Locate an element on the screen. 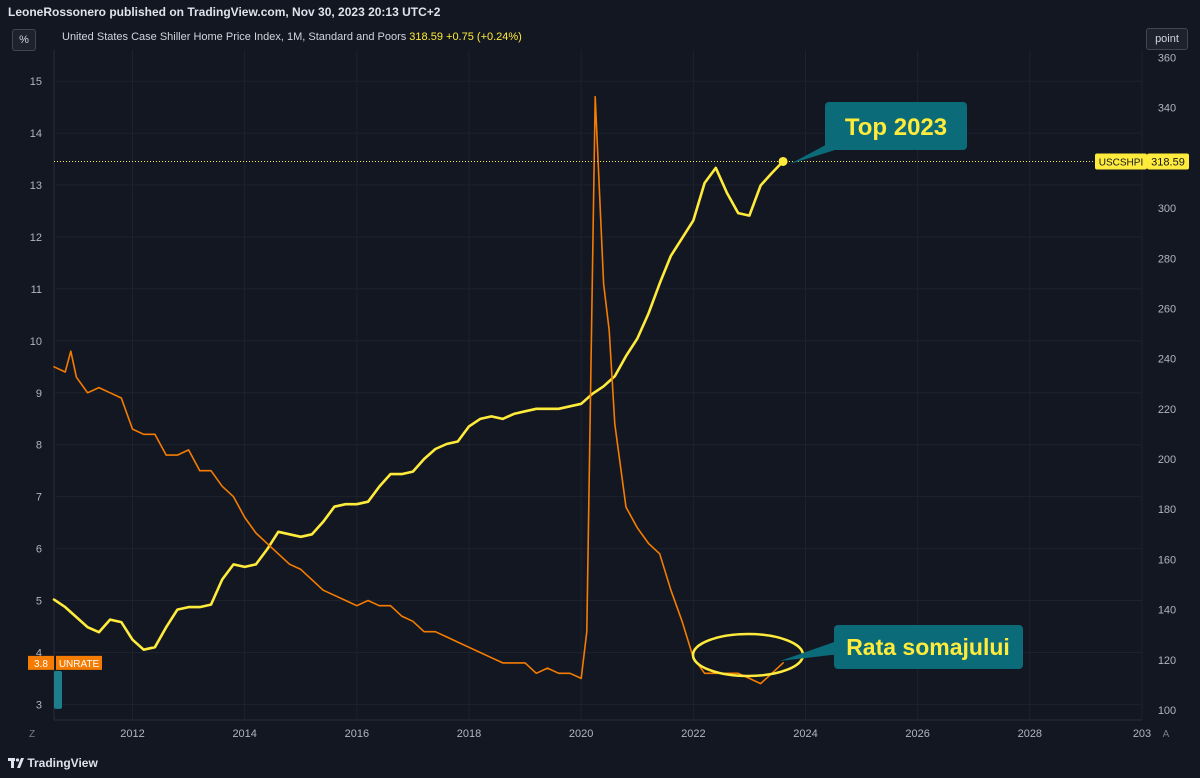 This screenshot has width=1200, height=778. x-tick-label: 2018 is located at coordinates (469, 734).